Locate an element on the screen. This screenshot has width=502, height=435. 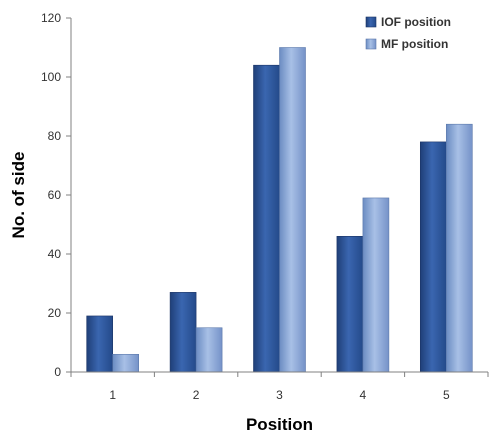
y-tick-label: 60 is located at coordinates (55, 195).